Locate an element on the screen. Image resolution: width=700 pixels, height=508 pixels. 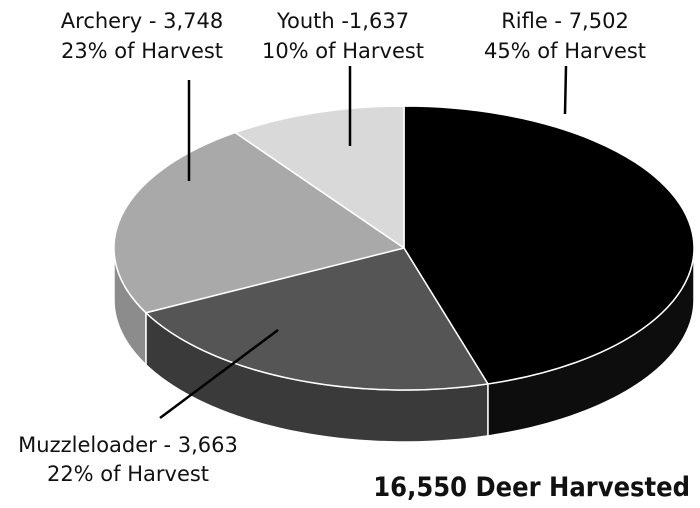
label-archery-line2: 23% of Harvest is located at coordinates (142, 51).